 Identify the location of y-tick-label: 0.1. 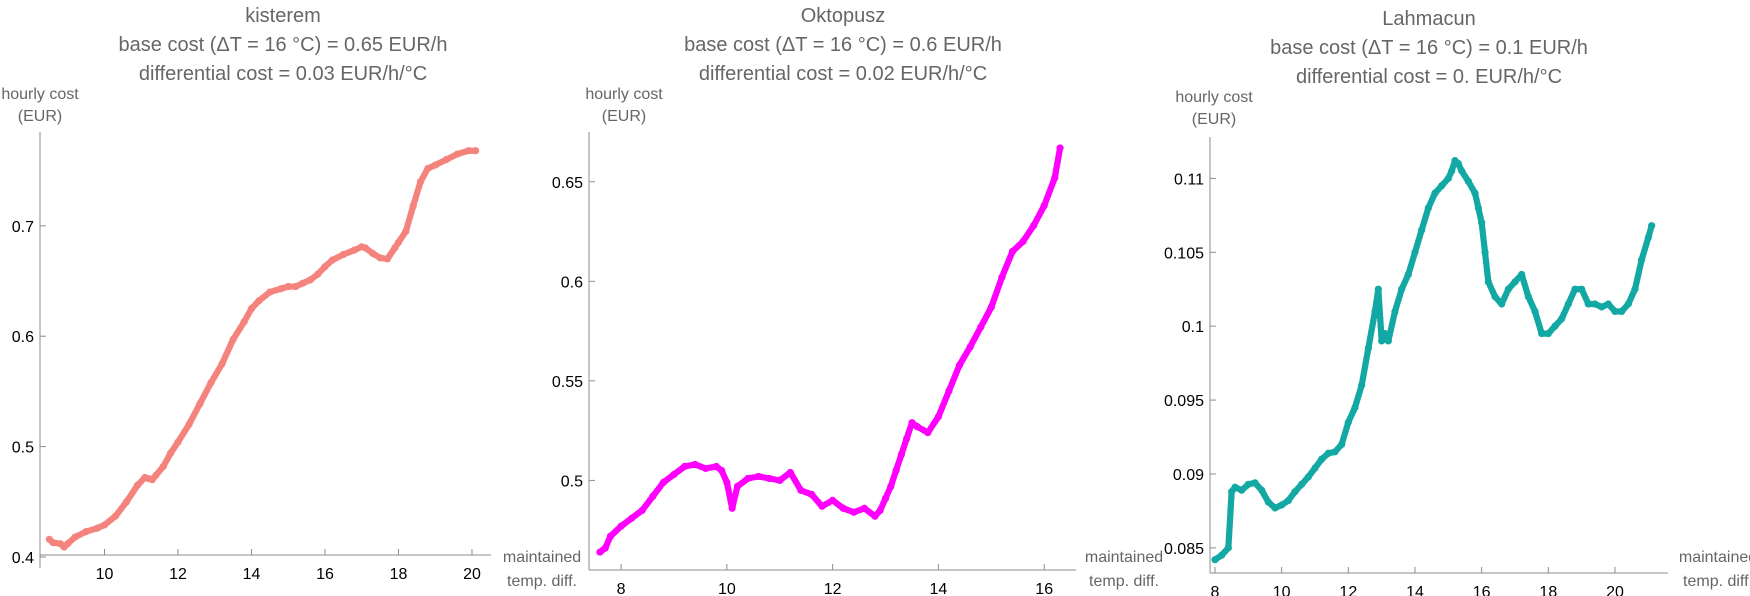
(1193, 327).